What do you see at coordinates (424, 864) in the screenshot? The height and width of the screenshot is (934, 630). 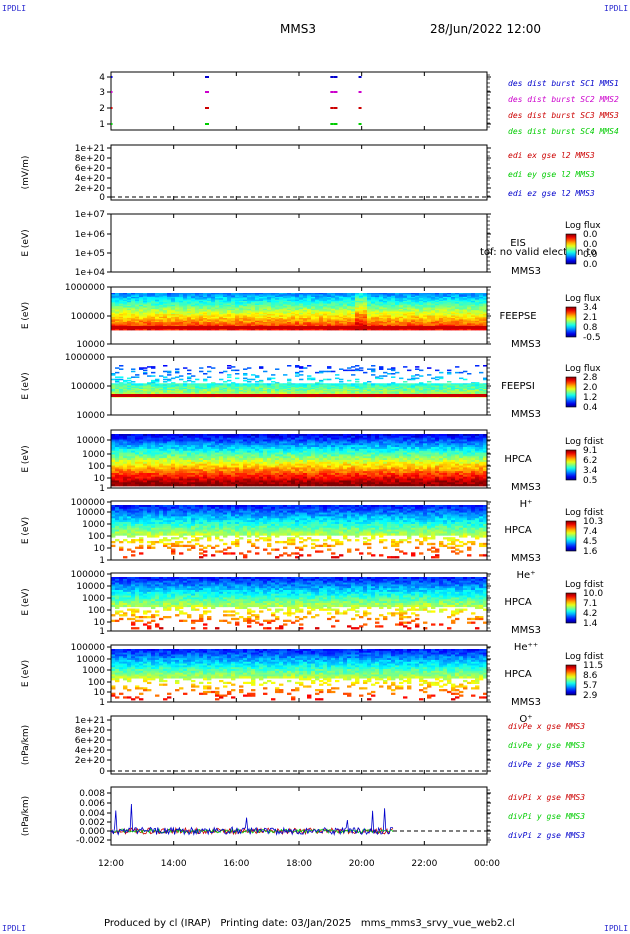 I see `x-tick-label: 22:00` at bounding box center [424, 864].